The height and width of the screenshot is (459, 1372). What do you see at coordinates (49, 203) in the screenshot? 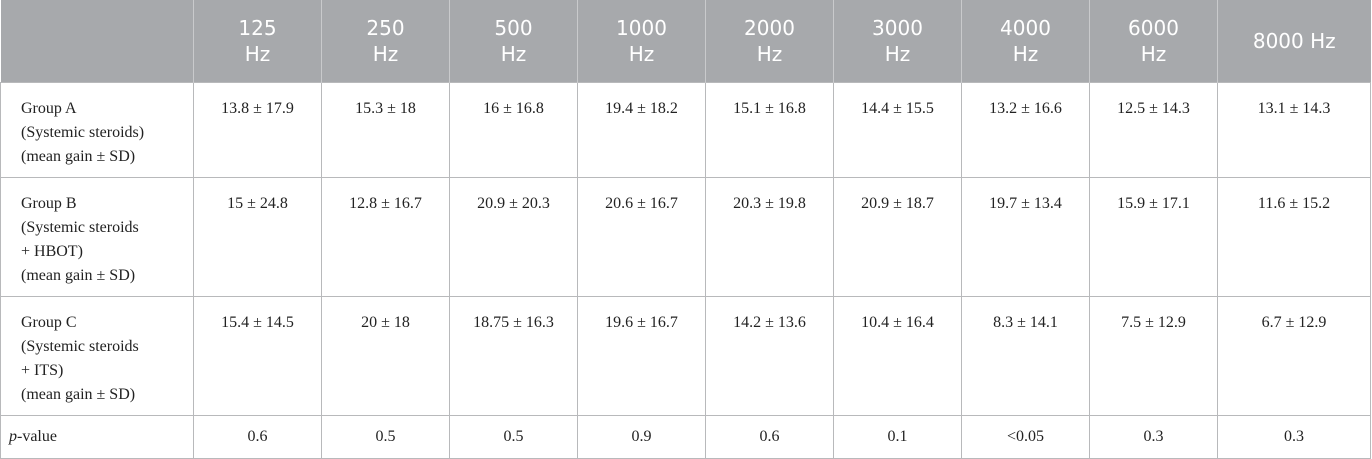
I see `label-line: Group B` at bounding box center [49, 203].